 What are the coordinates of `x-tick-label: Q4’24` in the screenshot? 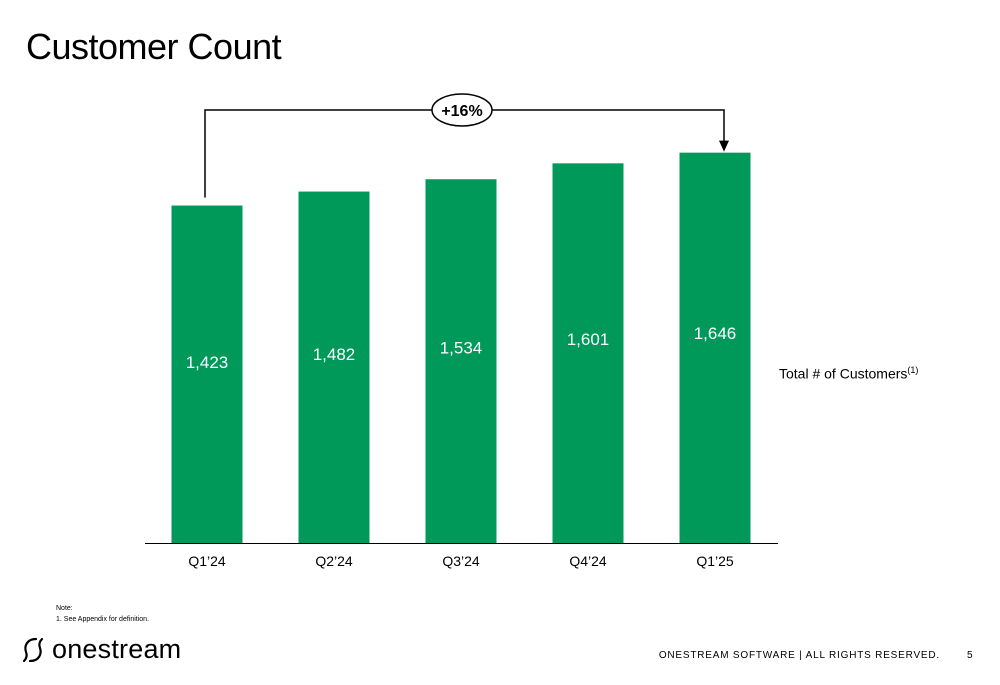 It's located at (588, 561).